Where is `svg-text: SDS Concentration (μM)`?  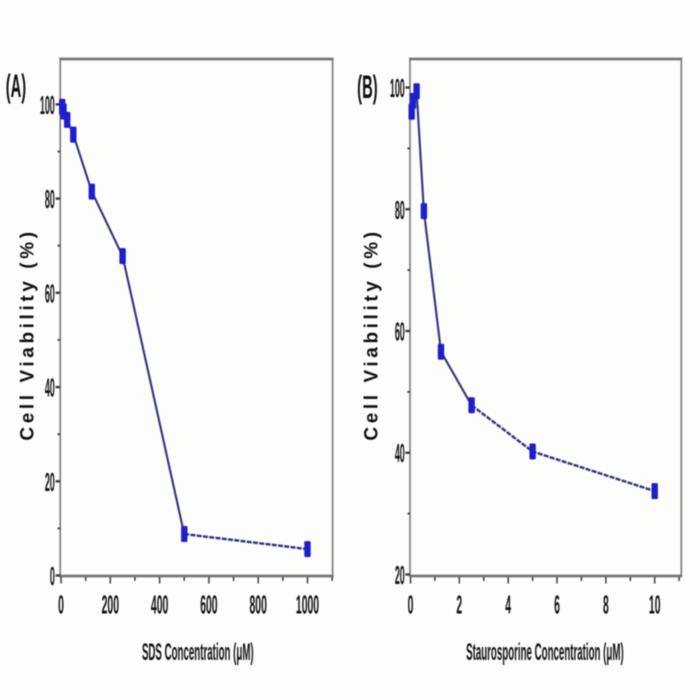 svg-text: SDS Concentration (μM) is located at coordinates (198, 652).